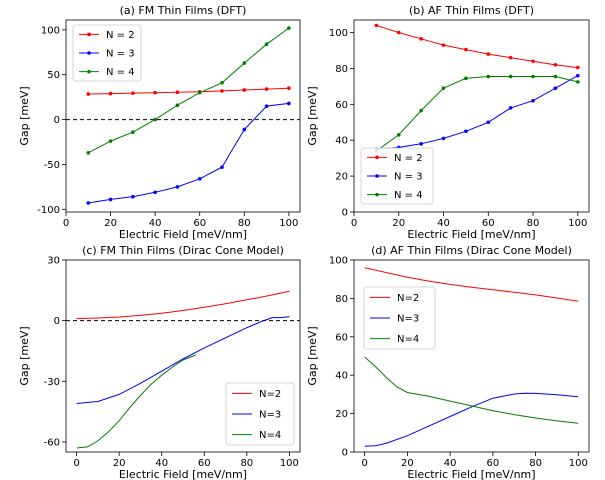  Describe the element at coordinates (338, 33) in the screenshot. I see `y-tick-label: 100` at that location.